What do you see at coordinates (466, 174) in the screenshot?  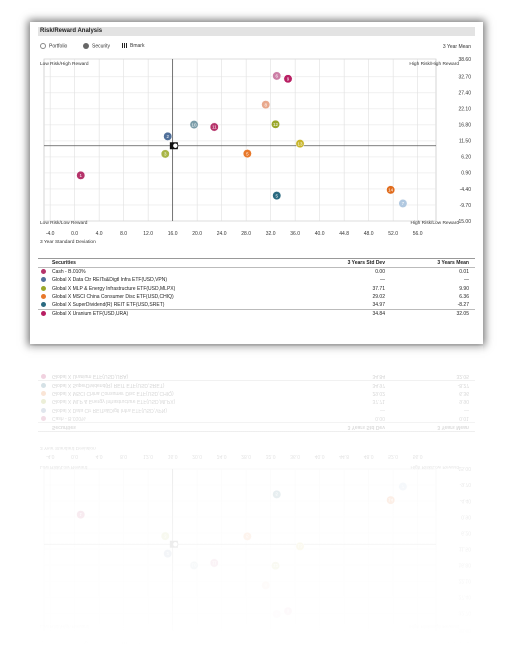 I see `y-tick-label: 0.90` at bounding box center [466, 174].